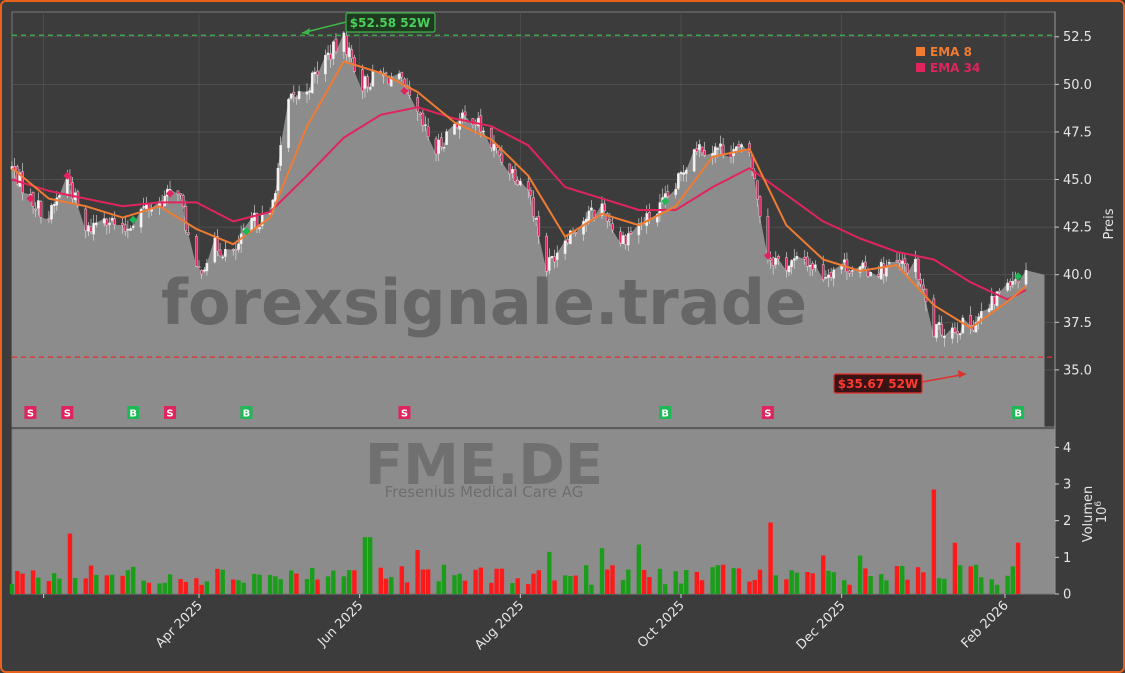 This screenshot has width=1125, height=673. Describe the element at coordinates (1088, 514) in the screenshot. I see `volume-axis-label: Volumen` at that location.